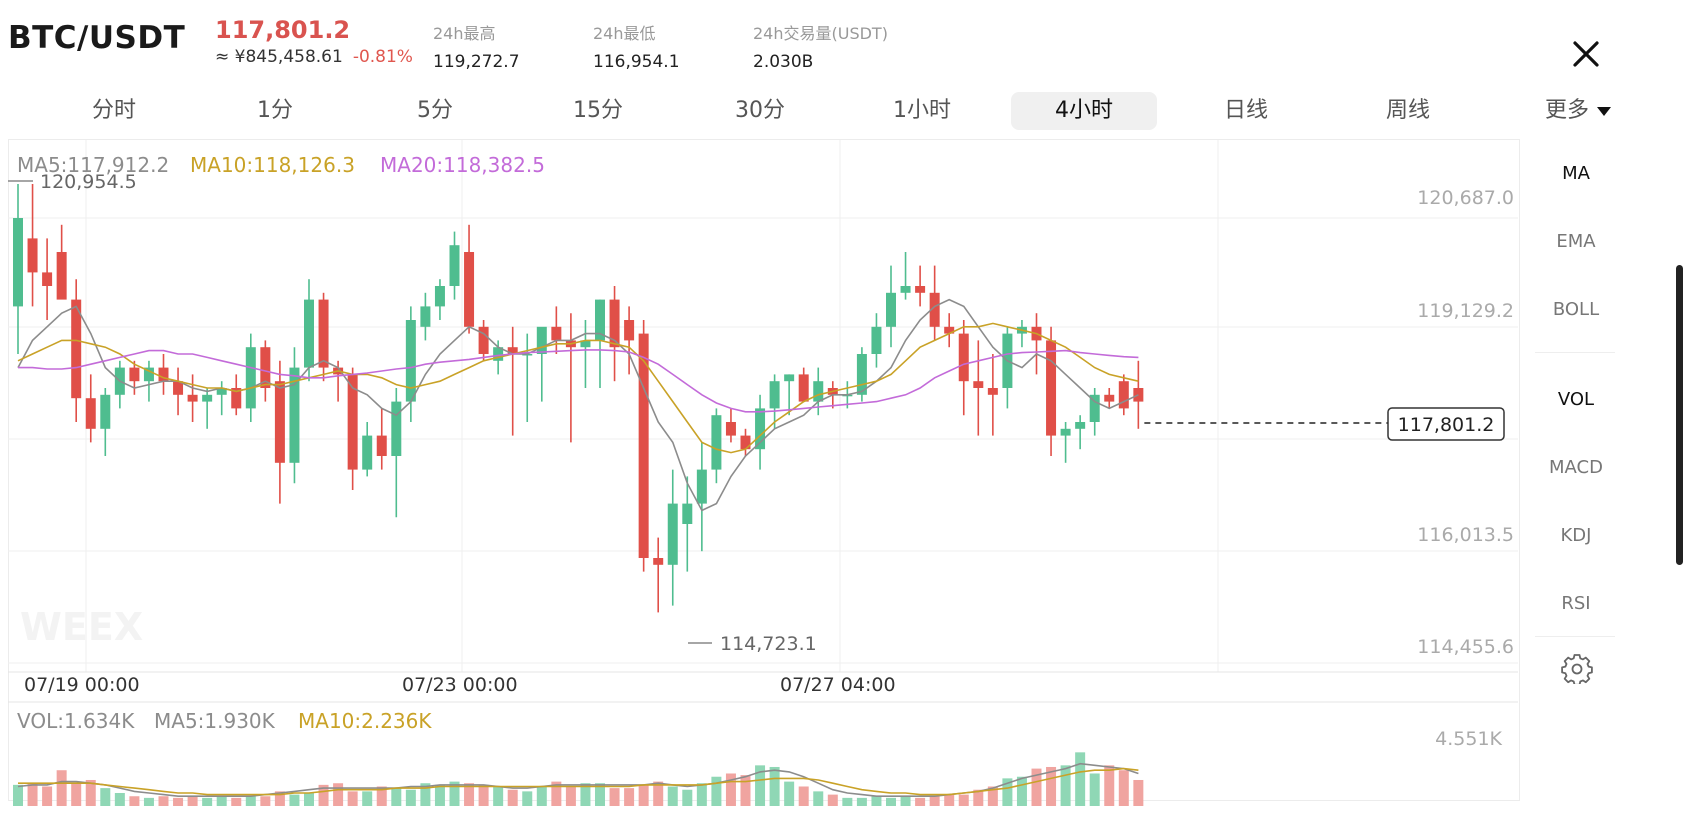 The height and width of the screenshot is (828, 1699). I want to click on indicator-ema: EMA, so click(1576, 241).